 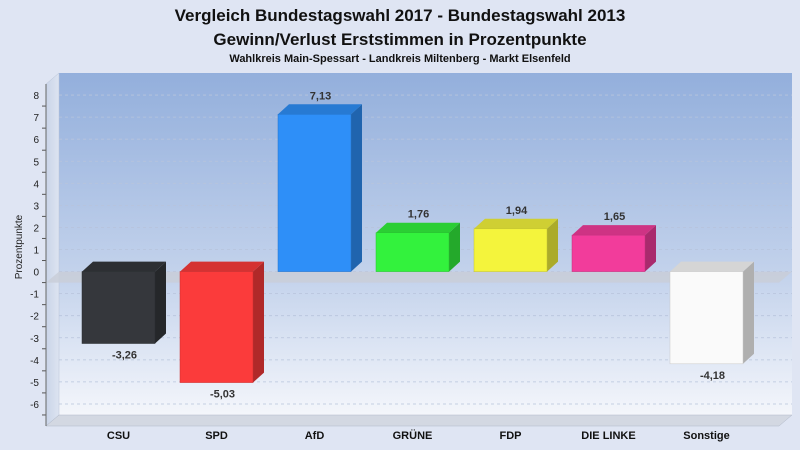 What do you see at coordinates (36, 184) in the screenshot?
I see `y-tick-label: 4` at bounding box center [36, 184].